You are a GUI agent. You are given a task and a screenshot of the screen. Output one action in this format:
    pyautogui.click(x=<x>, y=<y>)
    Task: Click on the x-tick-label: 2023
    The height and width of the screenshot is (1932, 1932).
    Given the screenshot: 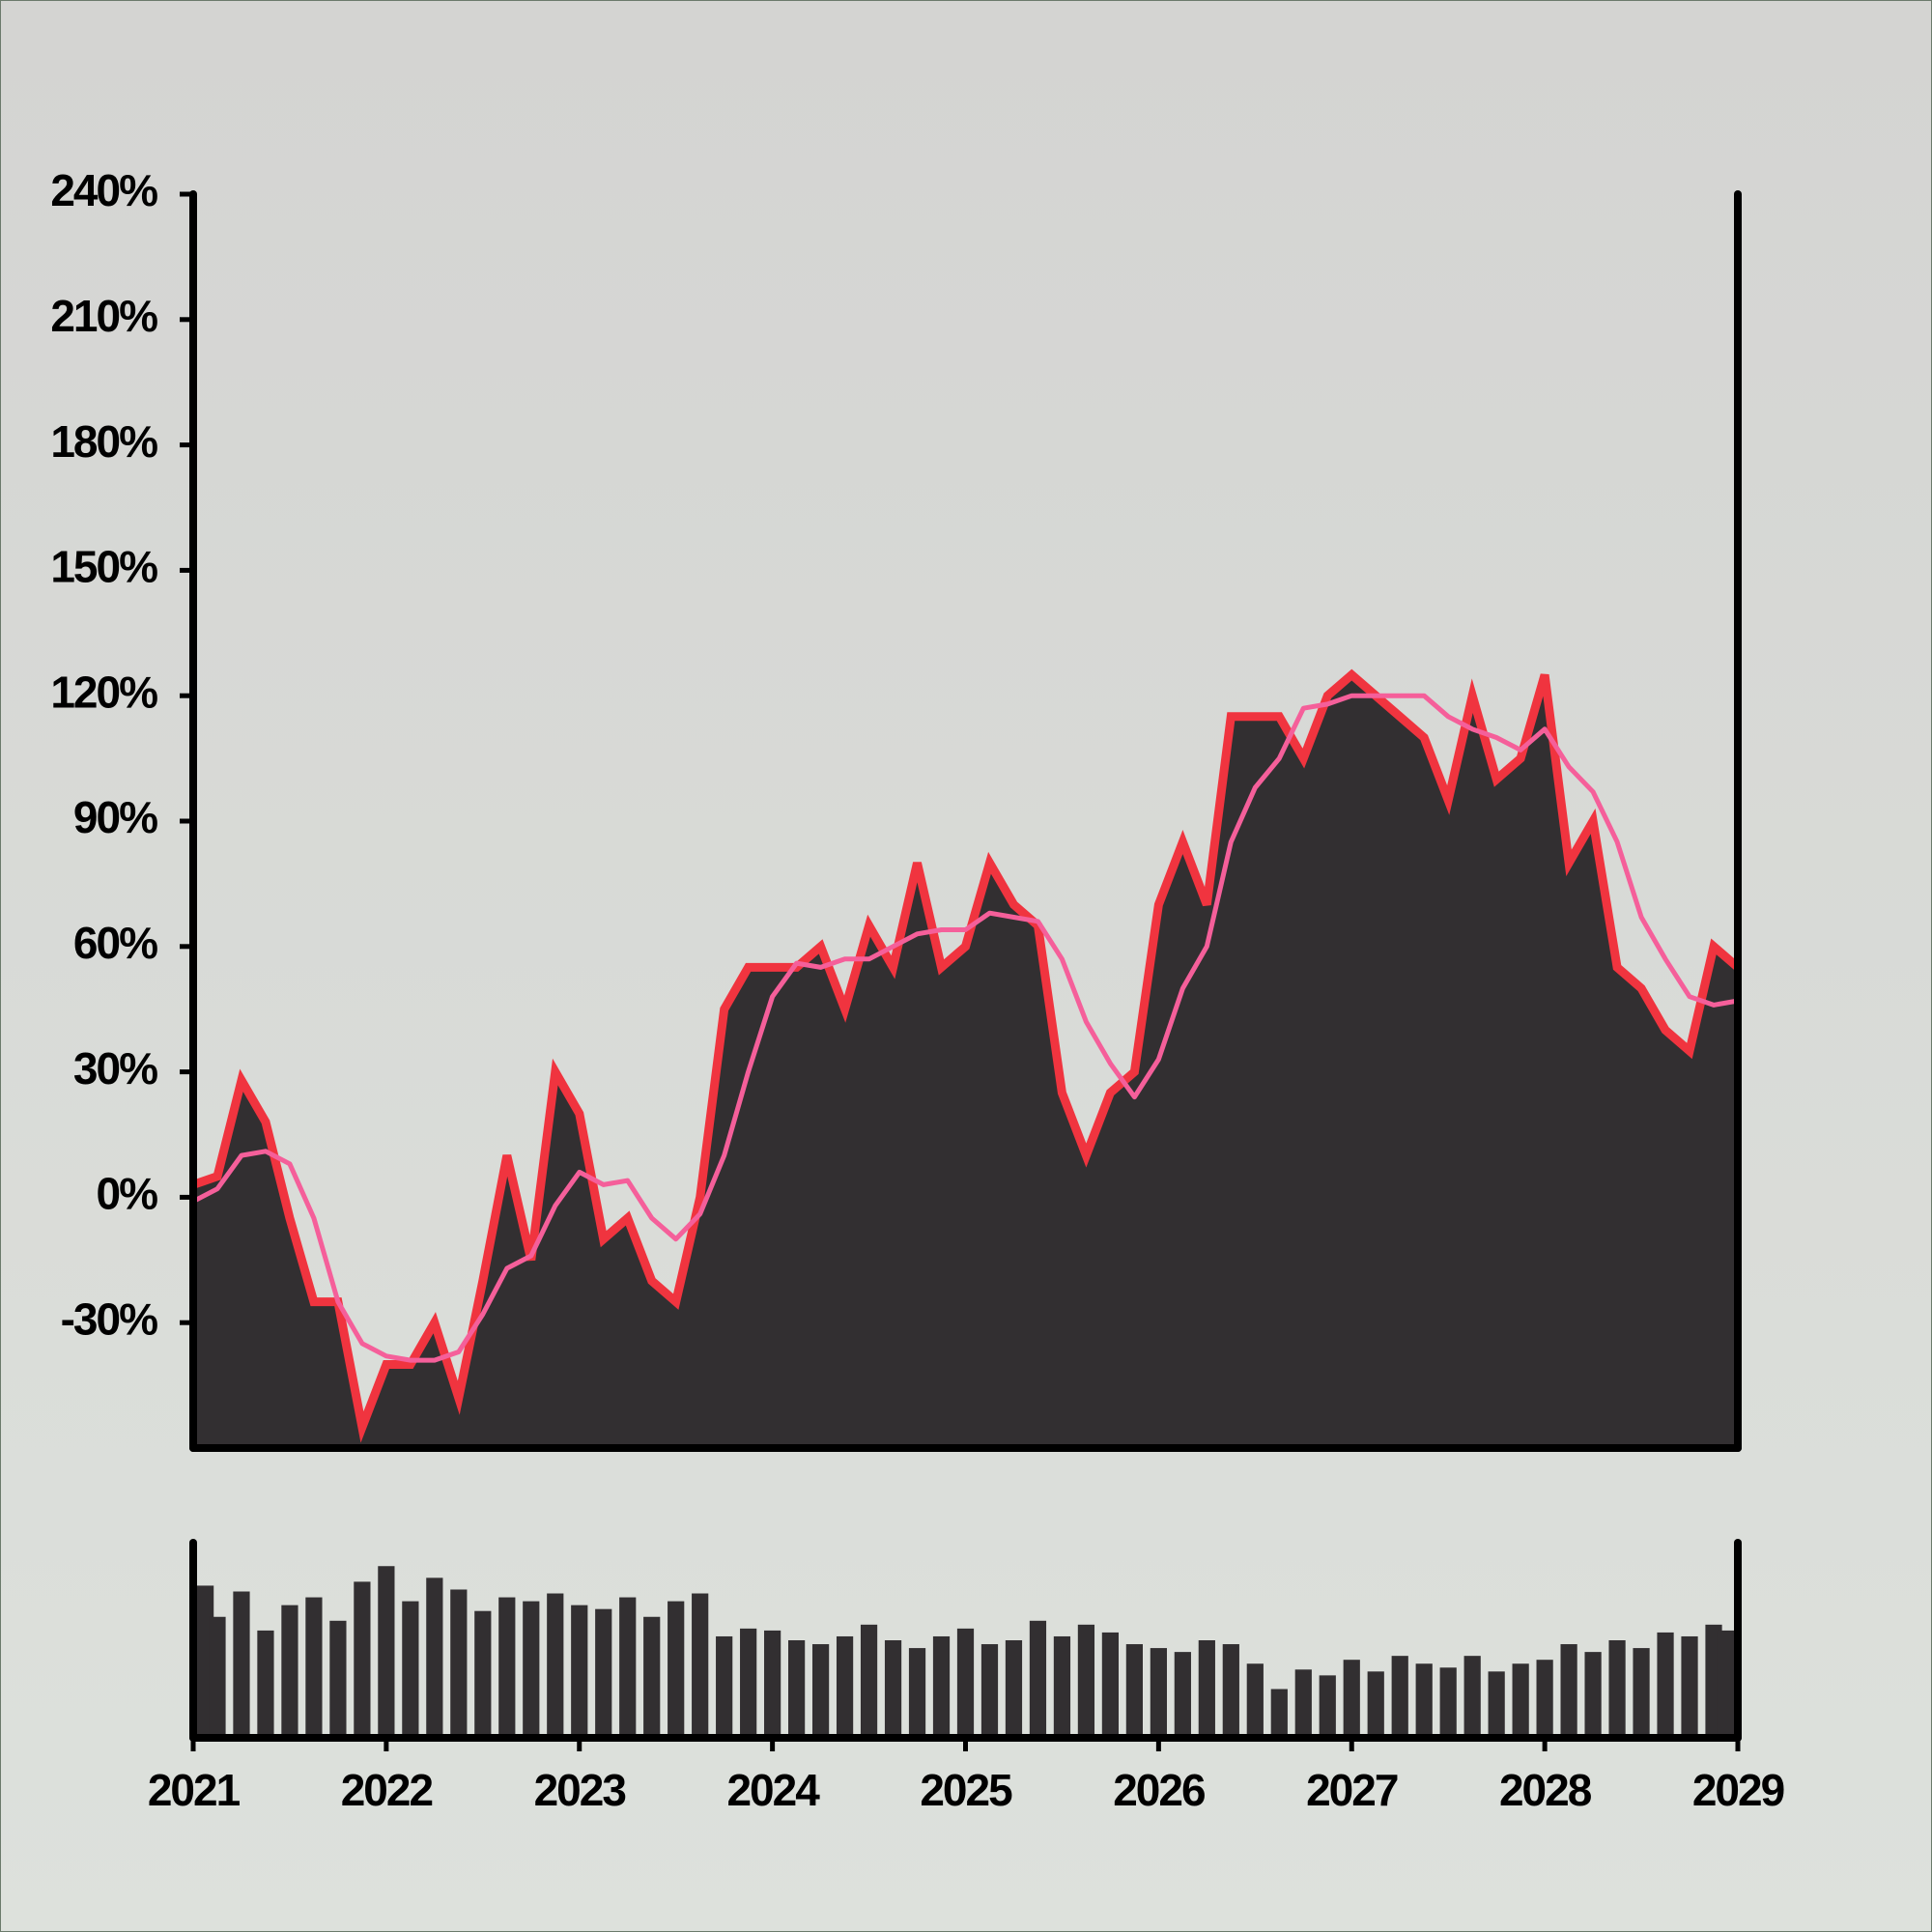 What is the action you would take?
    pyautogui.click(x=580, y=1790)
    